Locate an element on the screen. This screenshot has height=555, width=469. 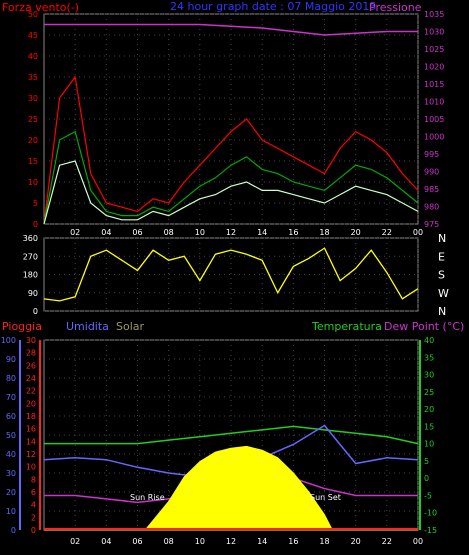
temperature-tick-labels: -15 -10 -5 0 5 10 15 20 25 30 35 40 is located at coordinates (430, 435).